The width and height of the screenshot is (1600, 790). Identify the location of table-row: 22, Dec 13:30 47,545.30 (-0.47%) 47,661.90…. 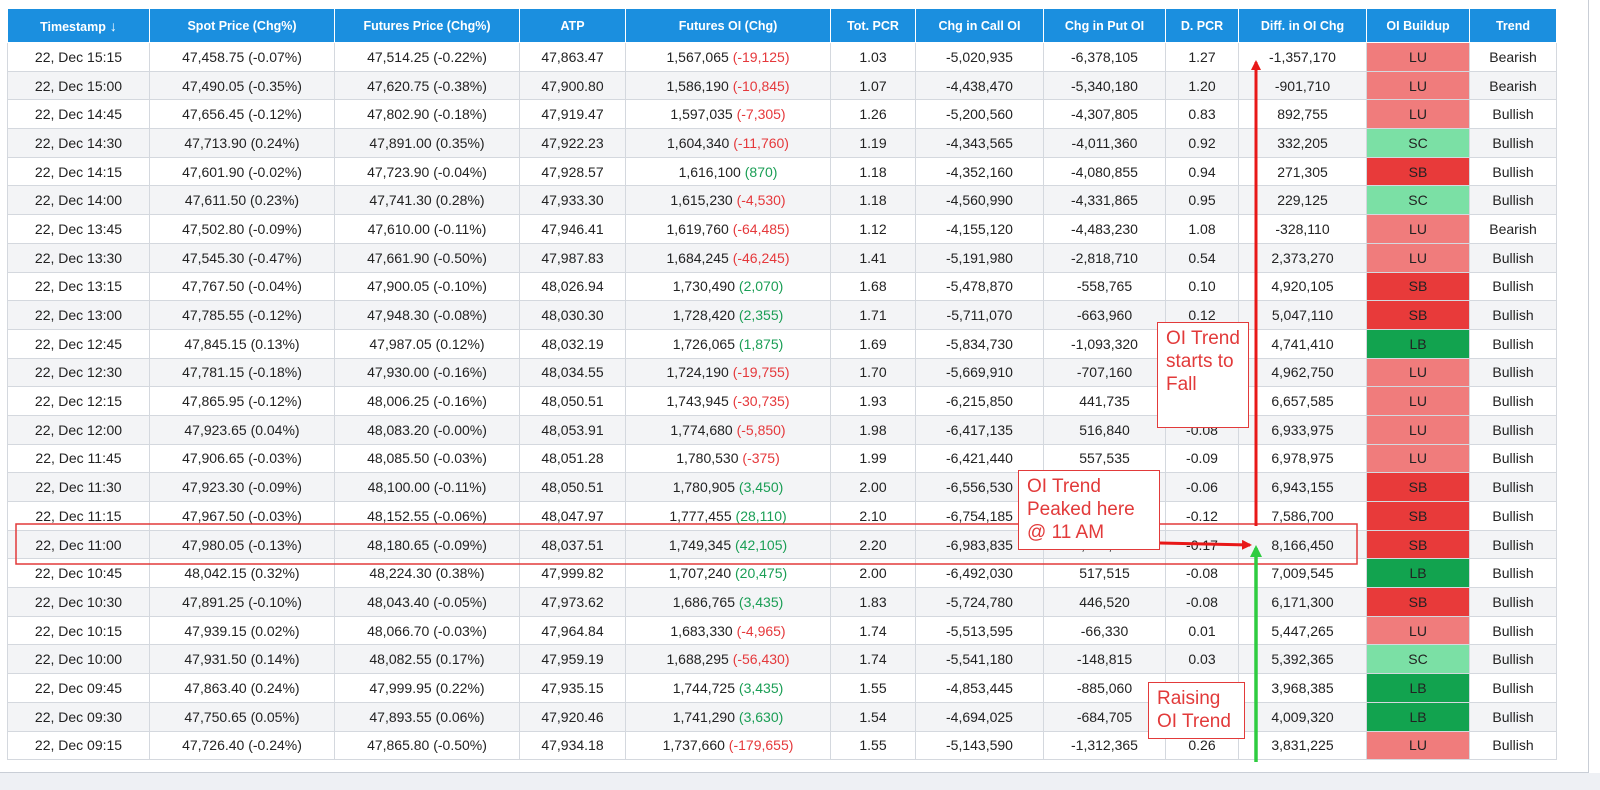
(782, 257).